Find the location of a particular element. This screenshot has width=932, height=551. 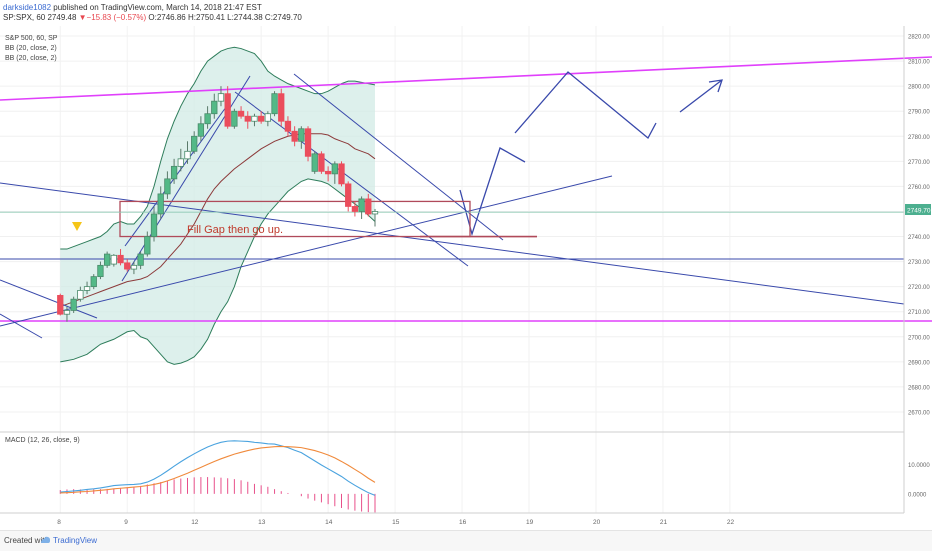

price-tag-text: 2749.70 is located at coordinates (919, 211).